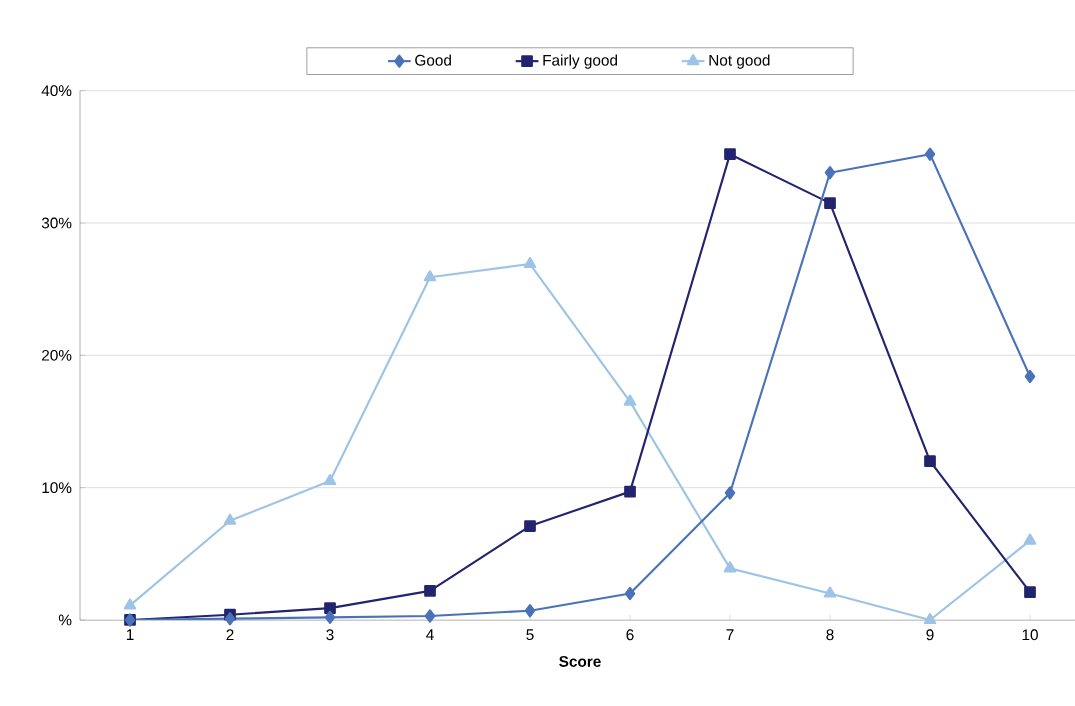  I want to click on x-tick-label: 8, so click(830, 635).